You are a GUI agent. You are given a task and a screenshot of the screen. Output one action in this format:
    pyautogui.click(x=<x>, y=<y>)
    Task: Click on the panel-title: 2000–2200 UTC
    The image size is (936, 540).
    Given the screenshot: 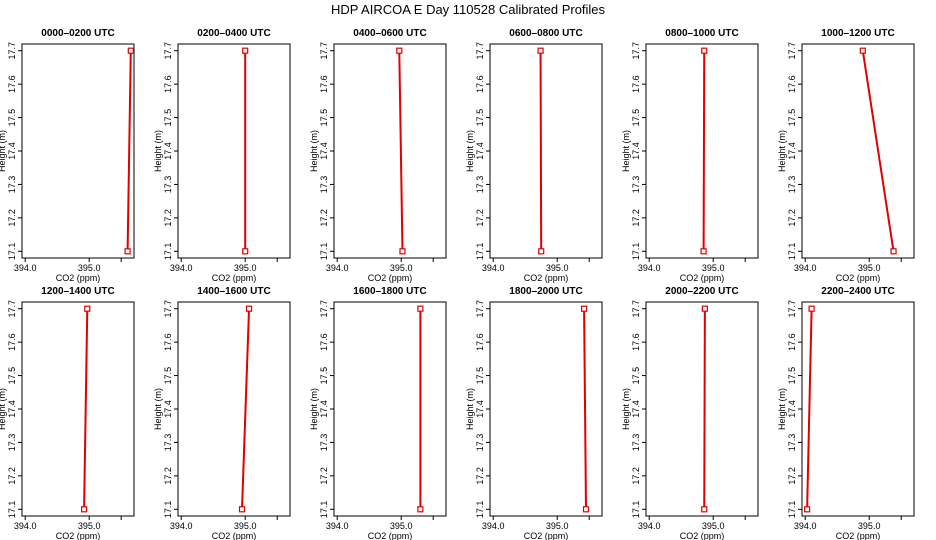 What is the action you would take?
    pyautogui.click(x=701, y=291)
    